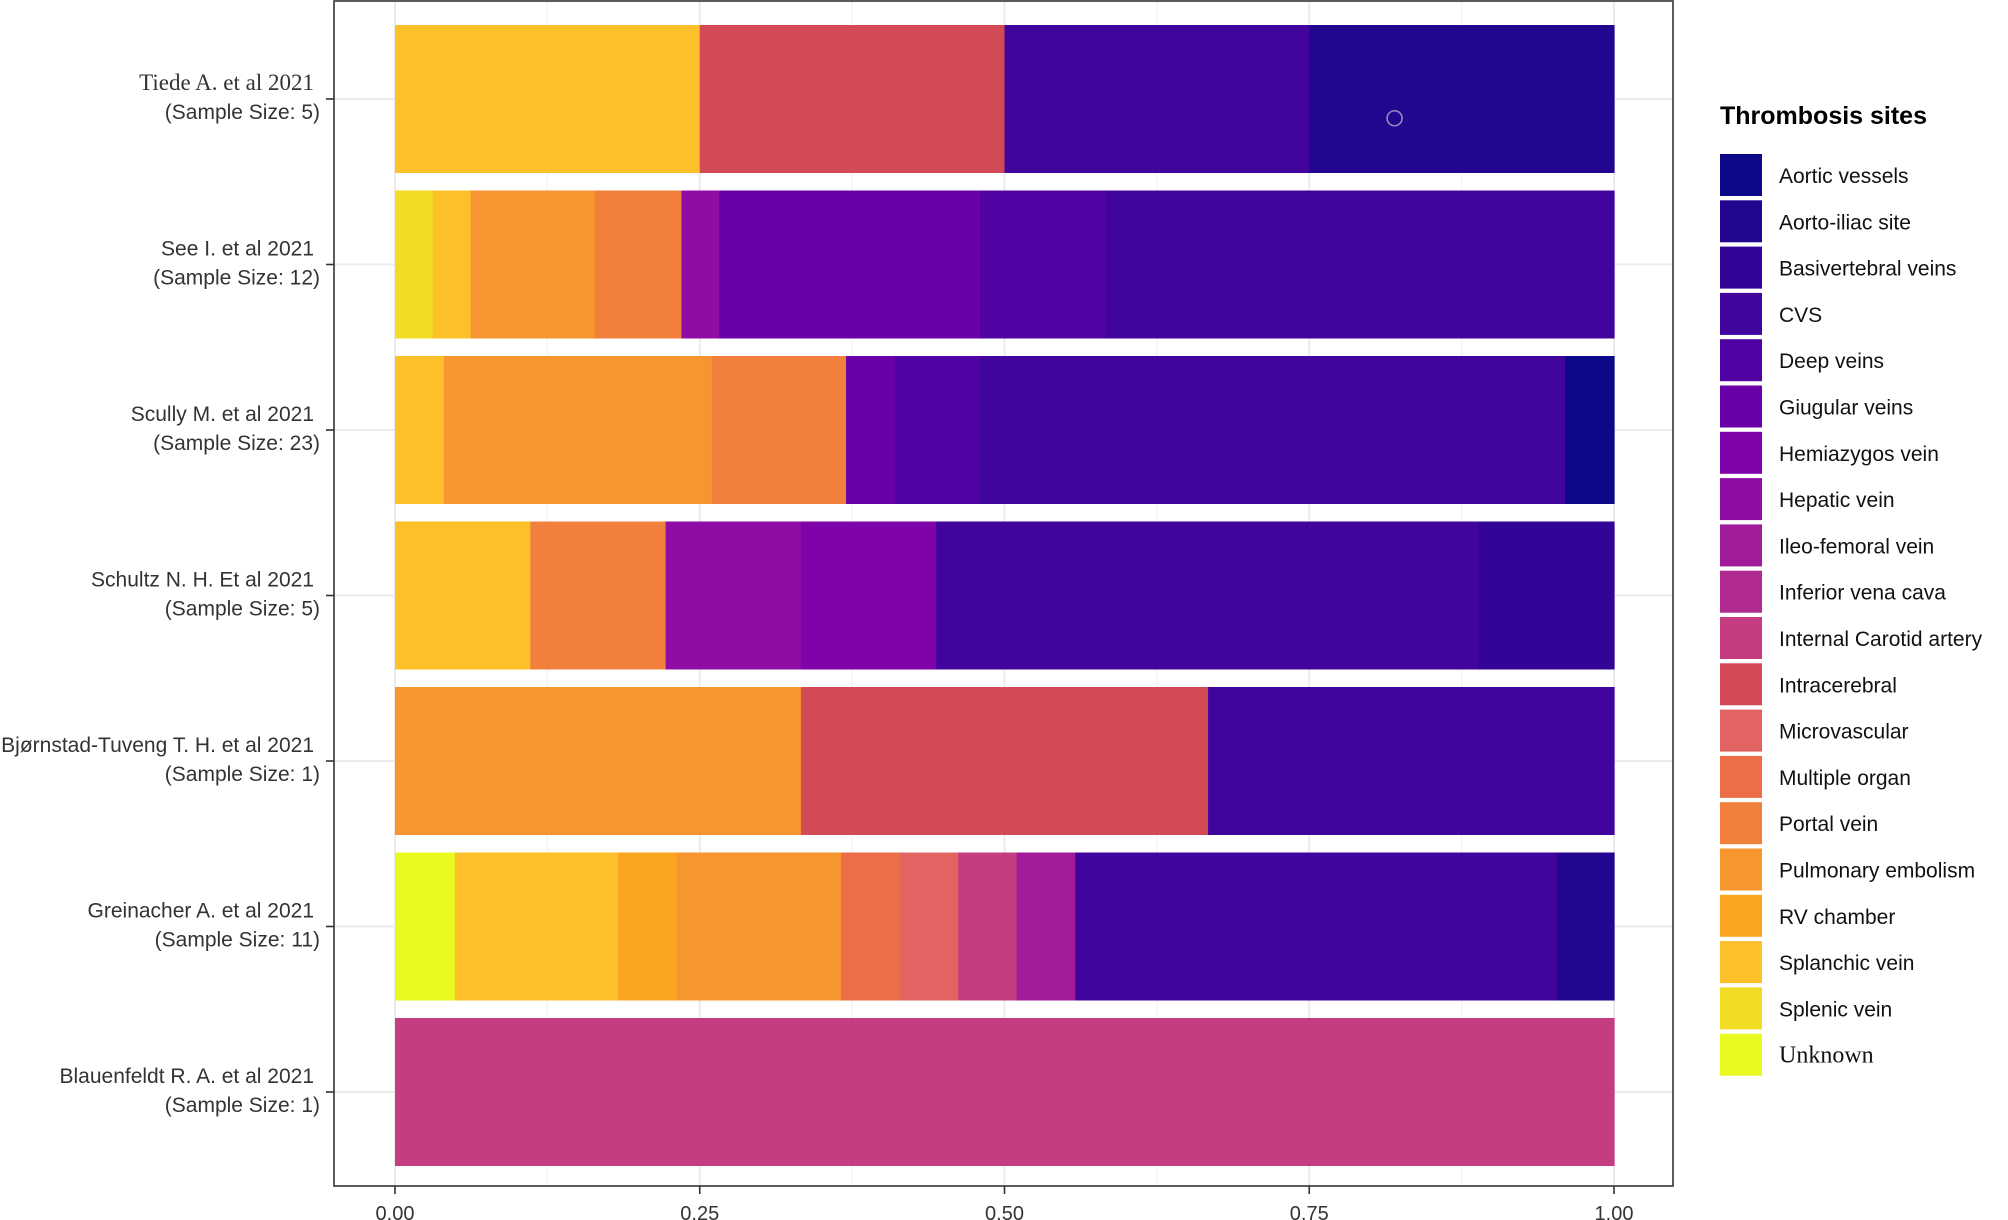 The image size is (2008, 1220). I want to click on legend-label-cvs: CVS, so click(1800, 315).